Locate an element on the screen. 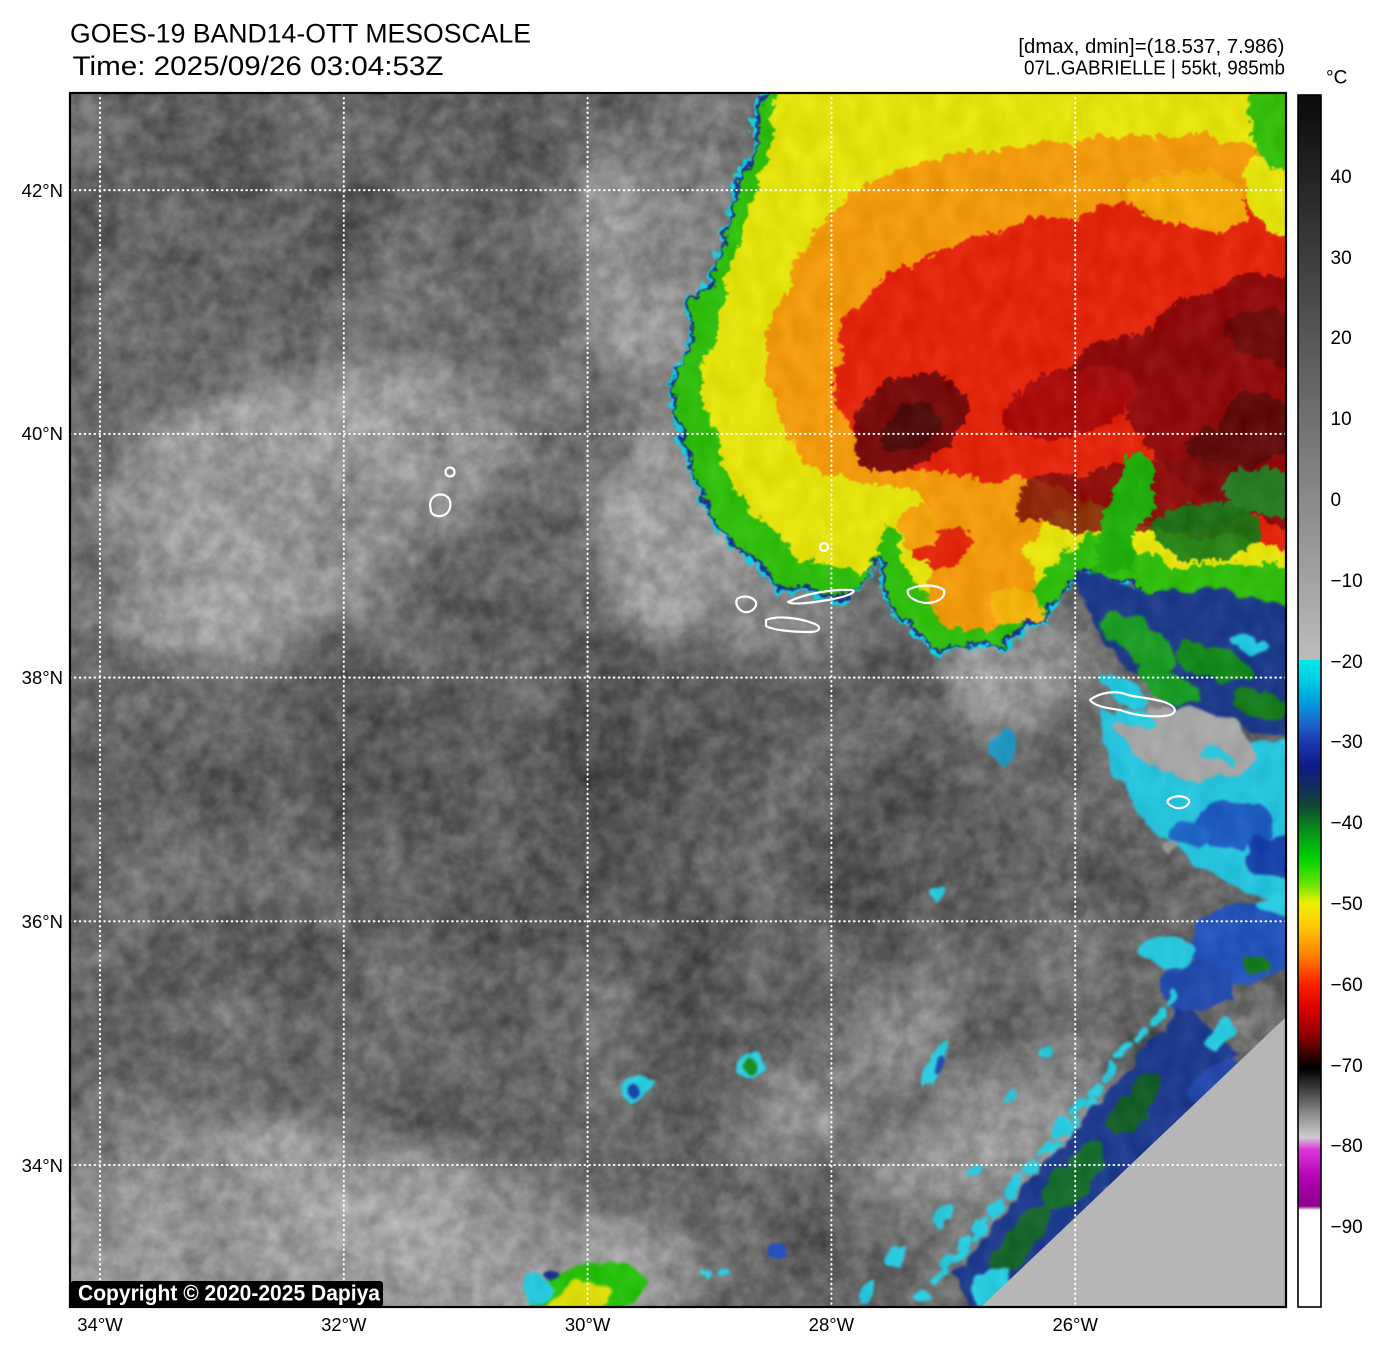 The image size is (1389, 1359). svg-text: [dmax, dmin]=(18.537, 7.986) is located at coordinates (1151, 47).